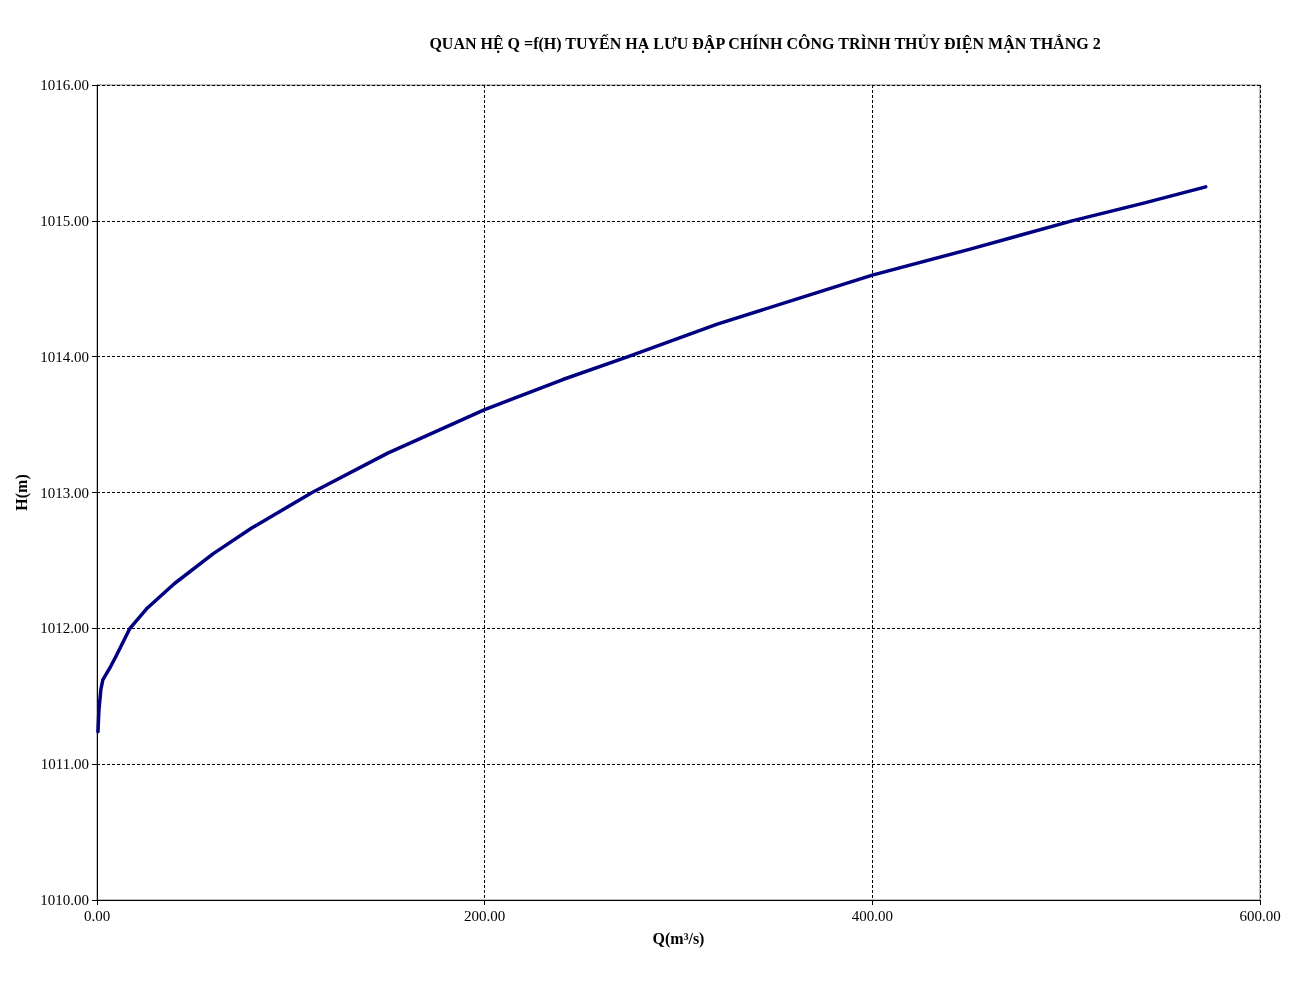 The width and height of the screenshot is (1307, 997). Describe the element at coordinates (64, 220) in the screenshot. I see `y-tick-label: 1015.00` at that location.